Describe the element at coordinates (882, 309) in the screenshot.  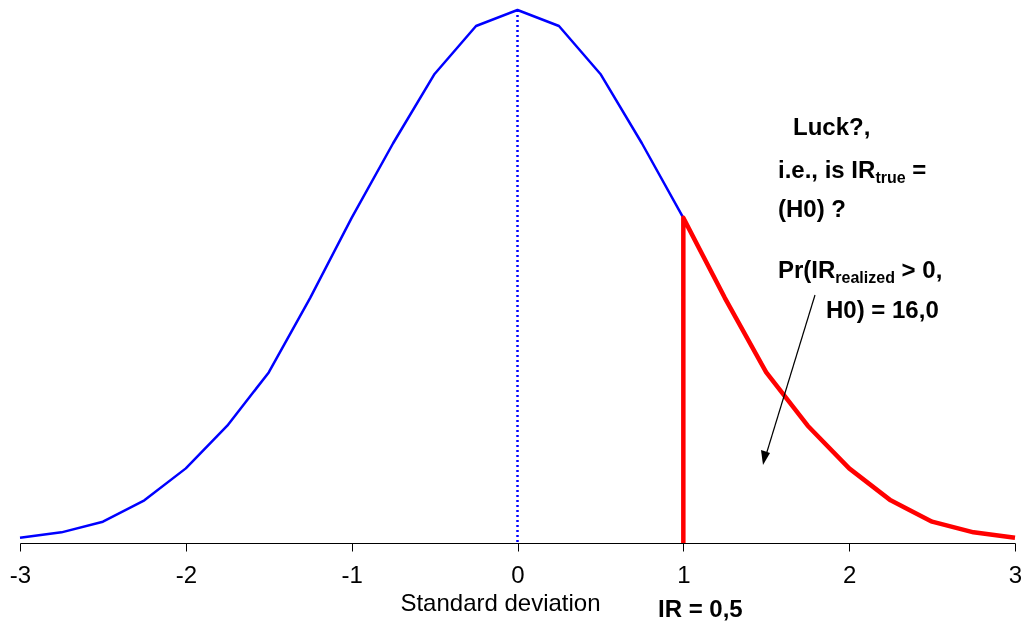
I see `annotation: H0) = 16,0` at that location.